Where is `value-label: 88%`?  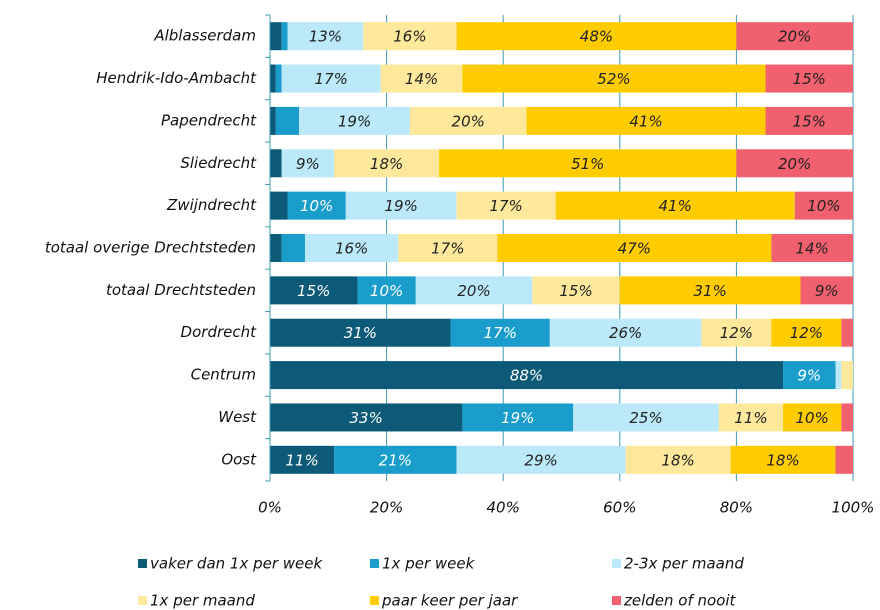
value-label: 88% is located at coordinates (526, 376).